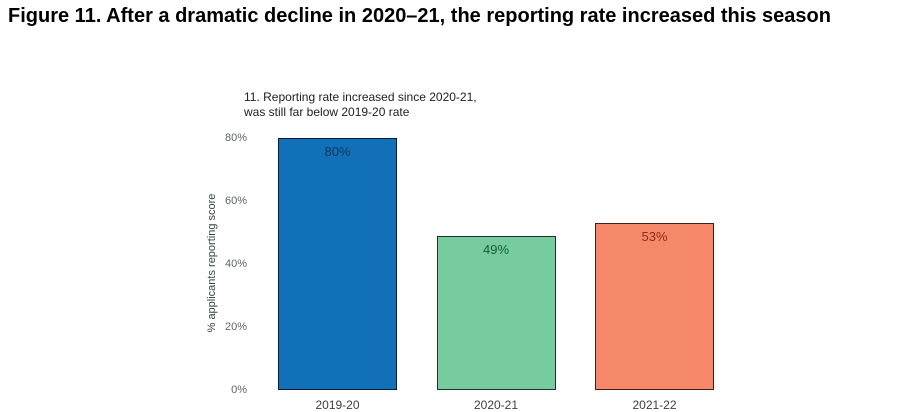  What do you see at coordinates (235, 264) in the screenshot?
I see `y-tick-label: 40%` at bounding box center [235, 264].